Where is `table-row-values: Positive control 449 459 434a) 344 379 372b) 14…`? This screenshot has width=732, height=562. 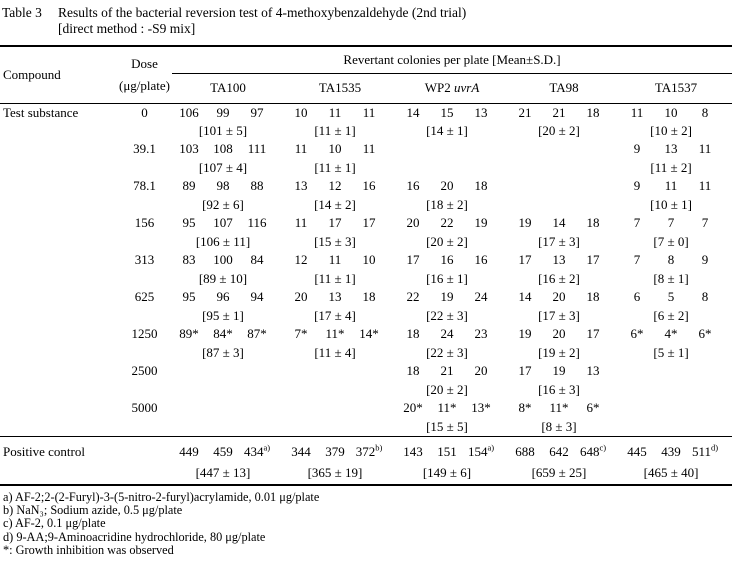
table-row-values: Positive control 449 459 434a) 344 379 372b) 14… is located at coordinates (366, 449).